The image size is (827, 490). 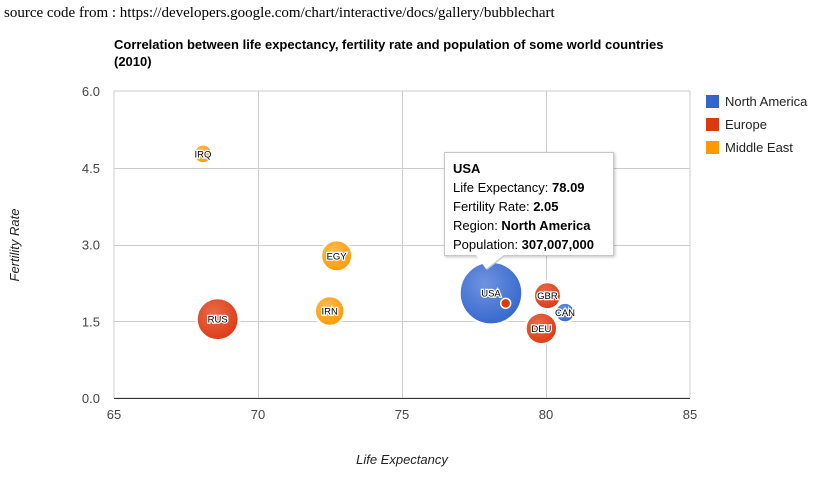 What do you see at coordinates (91, 91) in the screenshot?
I see `y-tick-label: 6.0` at bounding box center [91, 91].